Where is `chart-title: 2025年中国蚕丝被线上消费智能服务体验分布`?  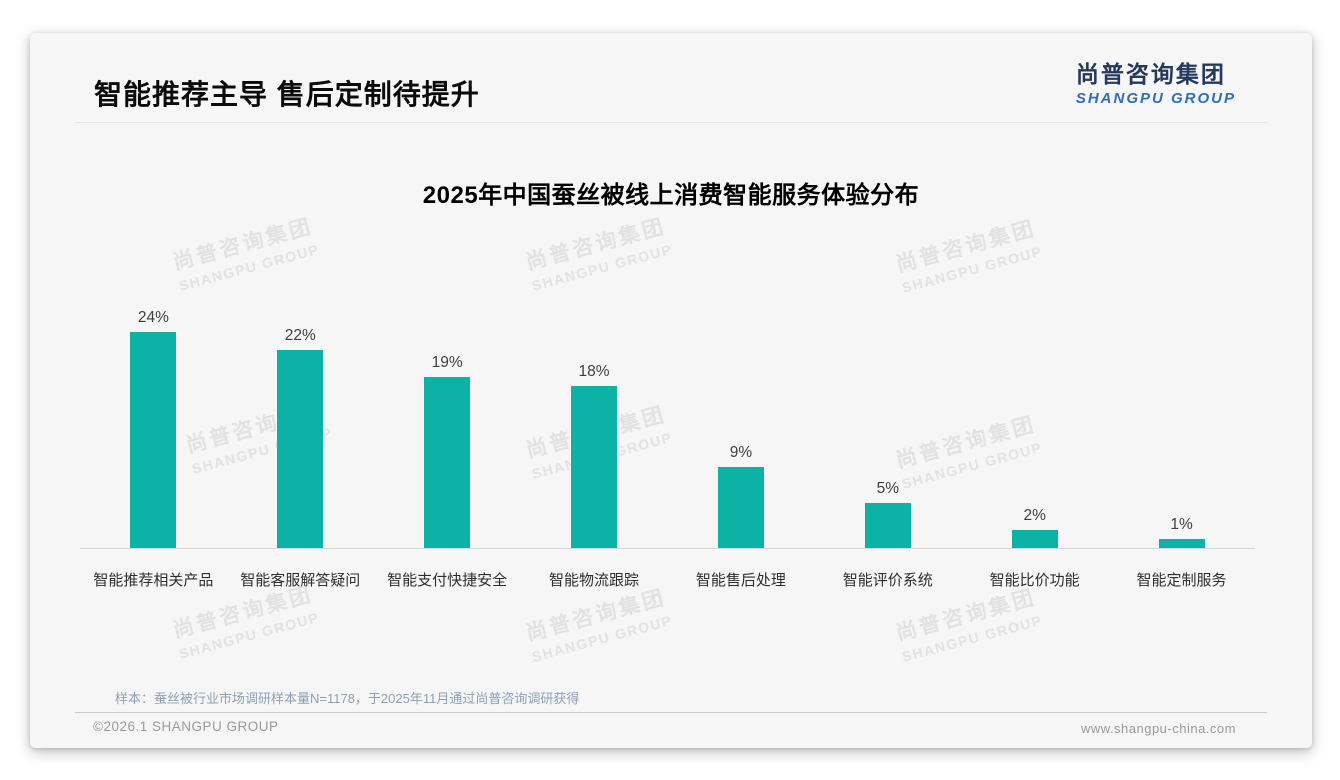 chart-title: 2025年中国蚕丝被线上消费智能服务体验分布 is located at coordinates (671, 195).